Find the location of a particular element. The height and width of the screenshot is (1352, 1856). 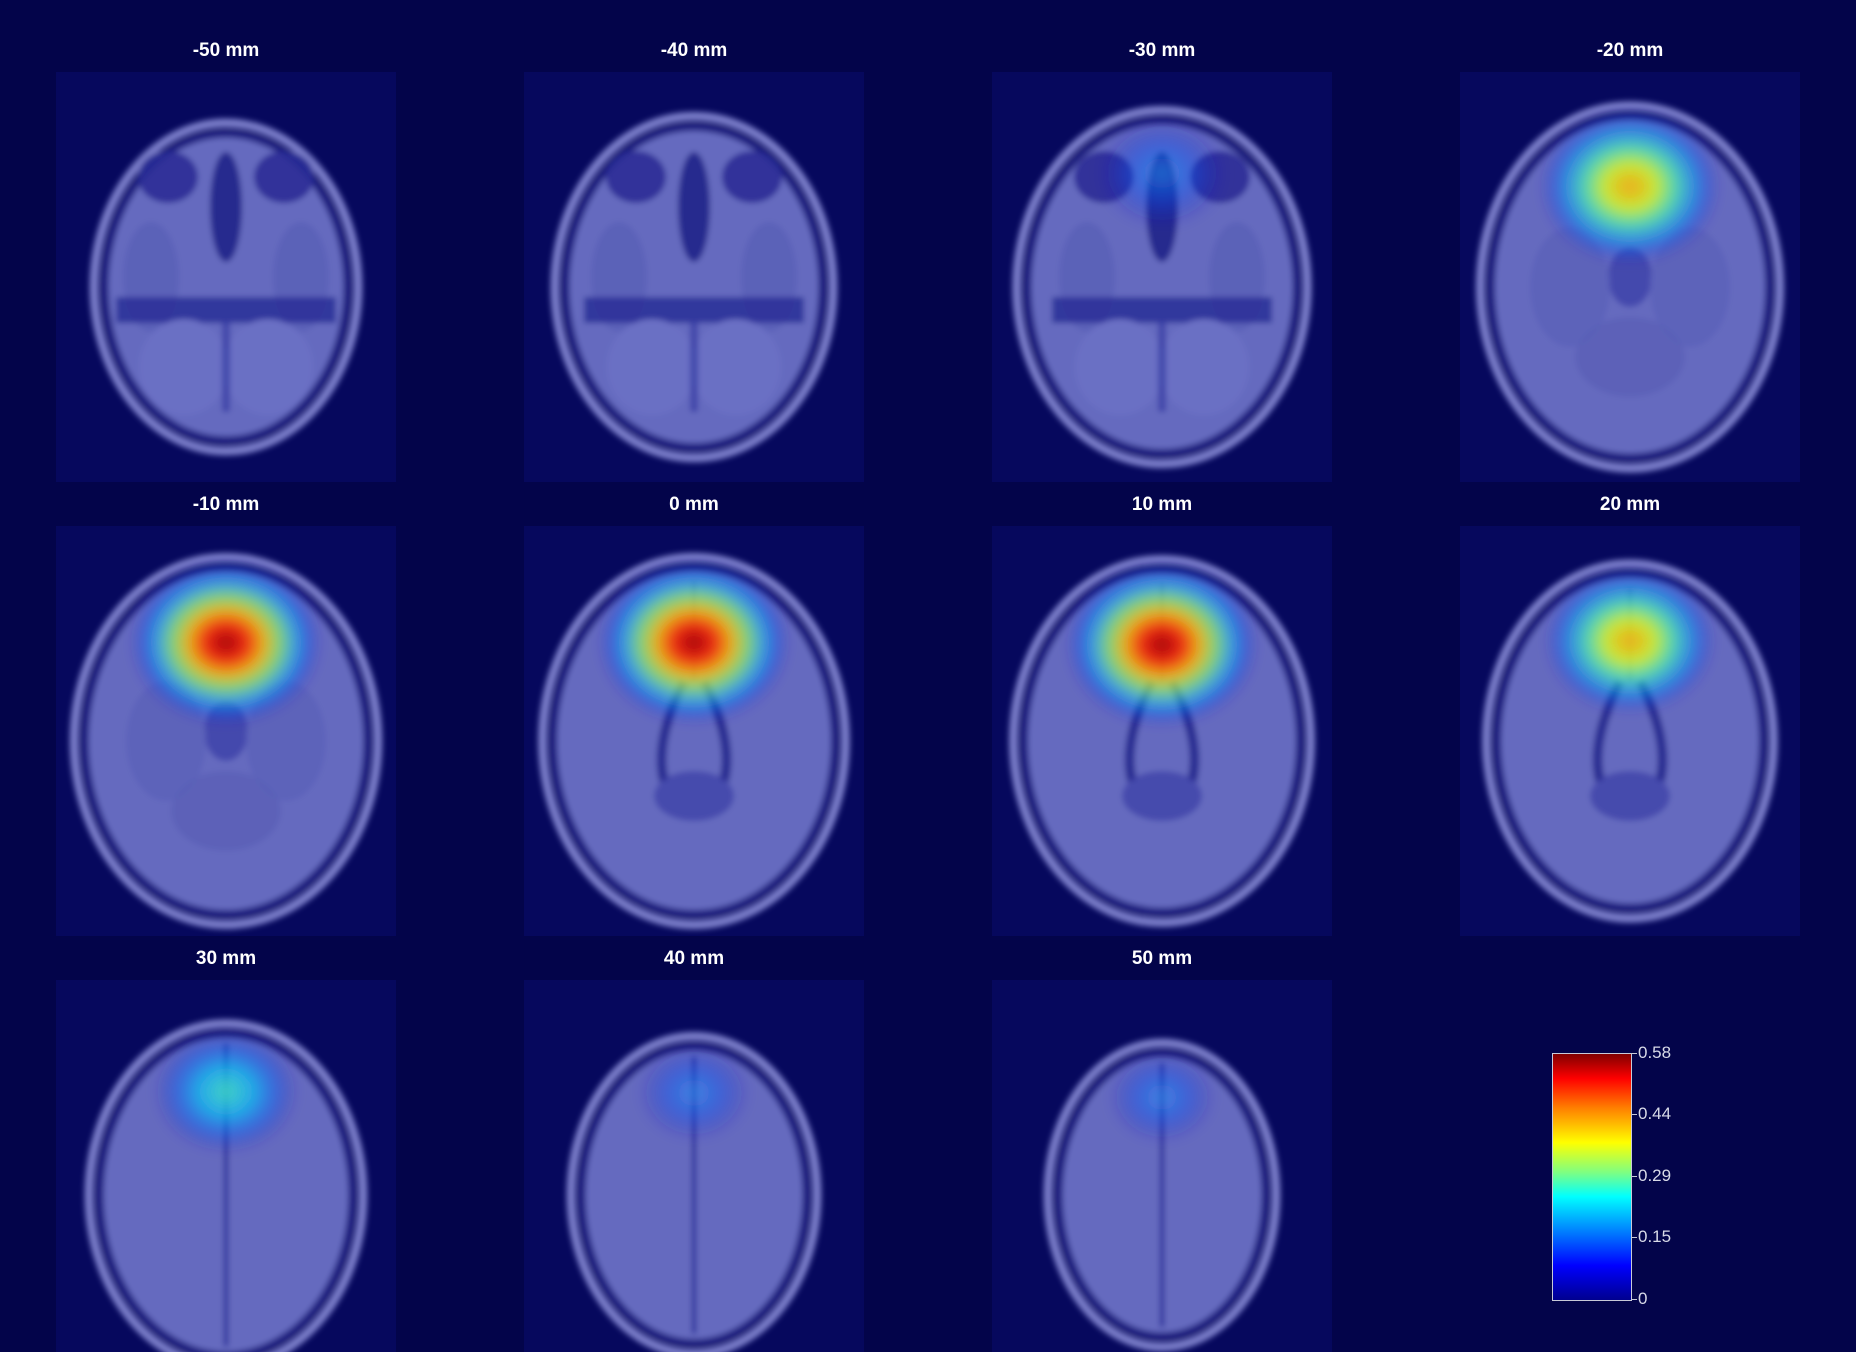

slice-panel: -20 mm is located at coordinates (1630, 264).